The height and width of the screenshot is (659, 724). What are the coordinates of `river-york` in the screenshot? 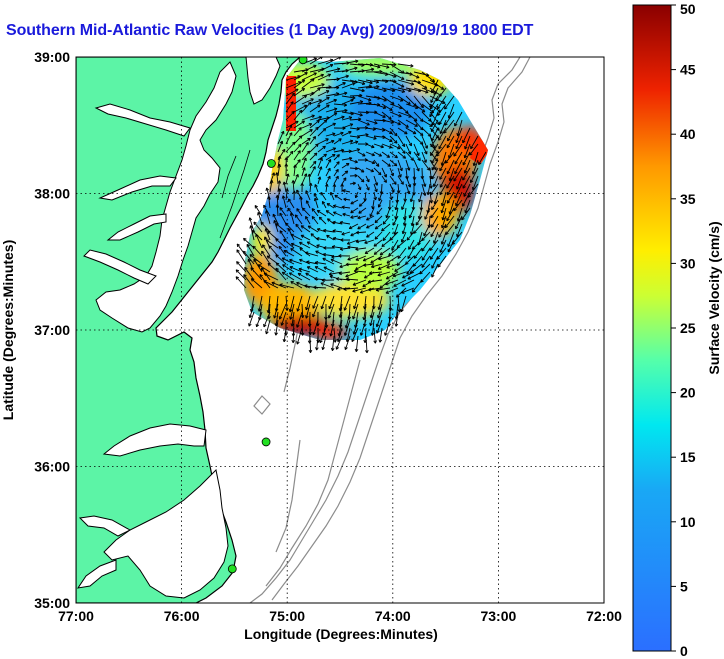 It's located at (136, 227).